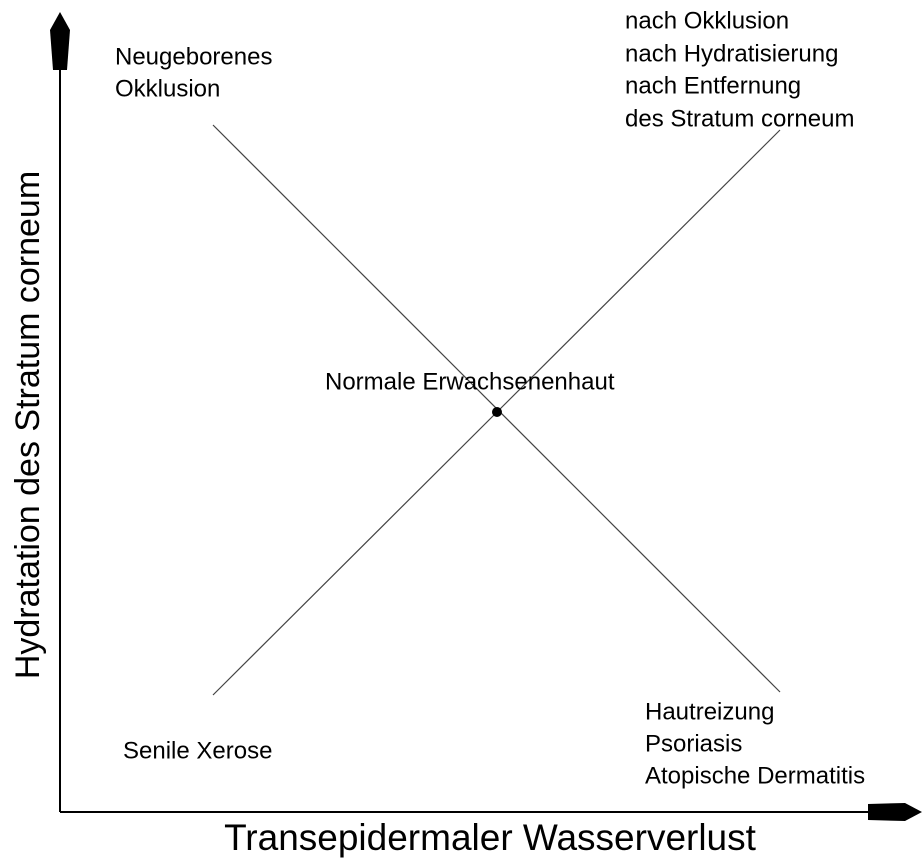 The image size is (923, 861). What do you see at coordinates (713, 85) in the screenshot?
I see `label: nach Entfernung` at bounding box center [713, 85].